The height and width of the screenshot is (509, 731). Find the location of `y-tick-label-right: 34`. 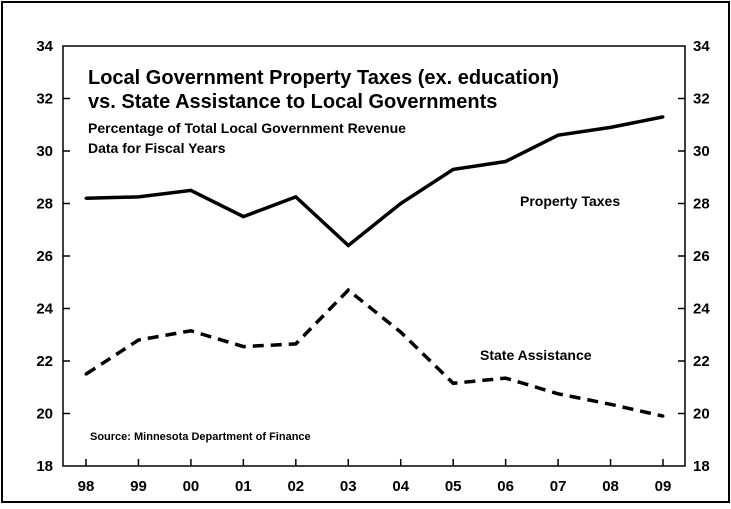

y-tick-label-right: 34 is located at coordinates (701, 46).